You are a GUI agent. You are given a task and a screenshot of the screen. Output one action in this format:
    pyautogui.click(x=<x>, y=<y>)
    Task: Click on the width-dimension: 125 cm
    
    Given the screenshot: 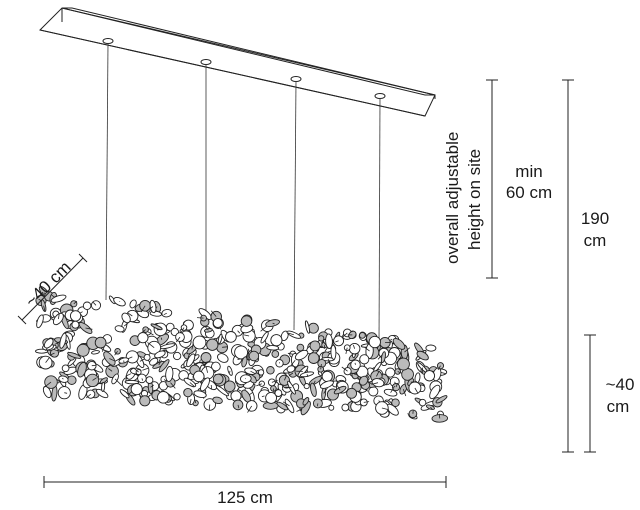 What is the action you would take?
    pyautogui.click(x=245, y=491)
    